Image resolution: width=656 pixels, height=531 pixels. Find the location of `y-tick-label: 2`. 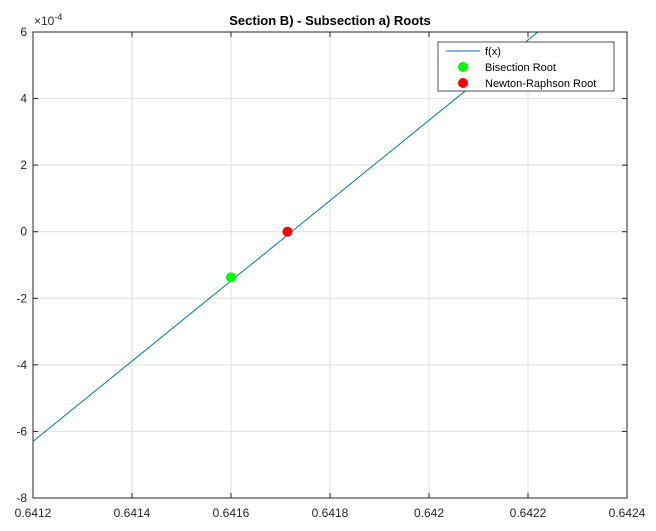

y-tick-label: 2 is located at coordinates (23, 165).